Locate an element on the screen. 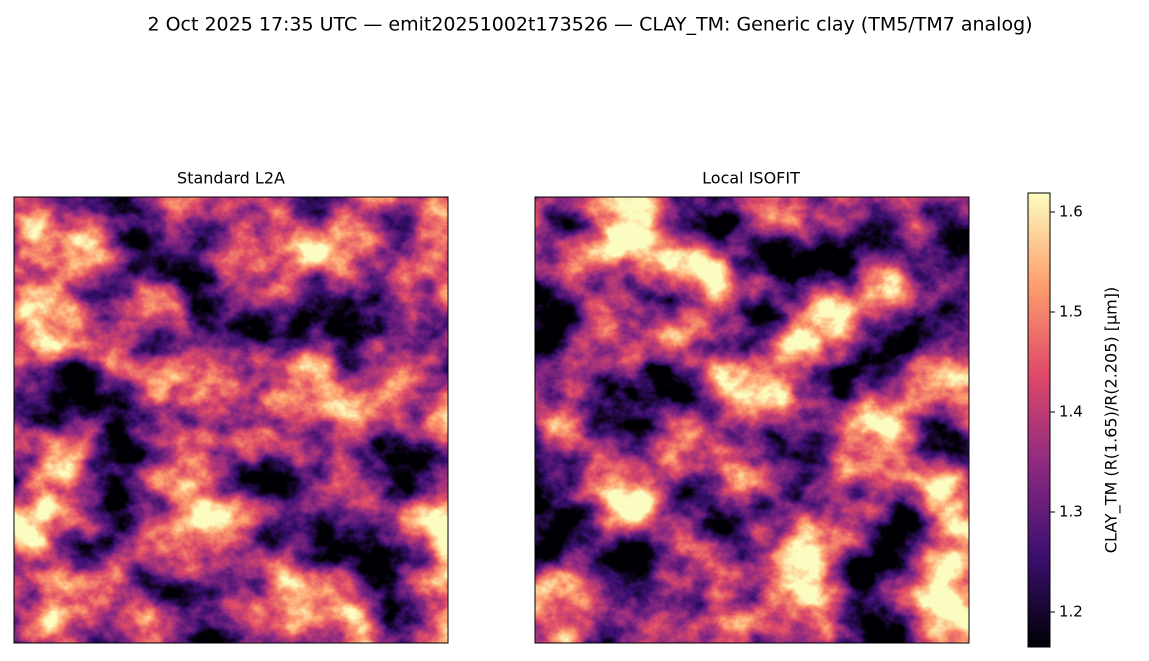  colorbar-tick-label: 1.2 is located at coordinates (1071, 612).